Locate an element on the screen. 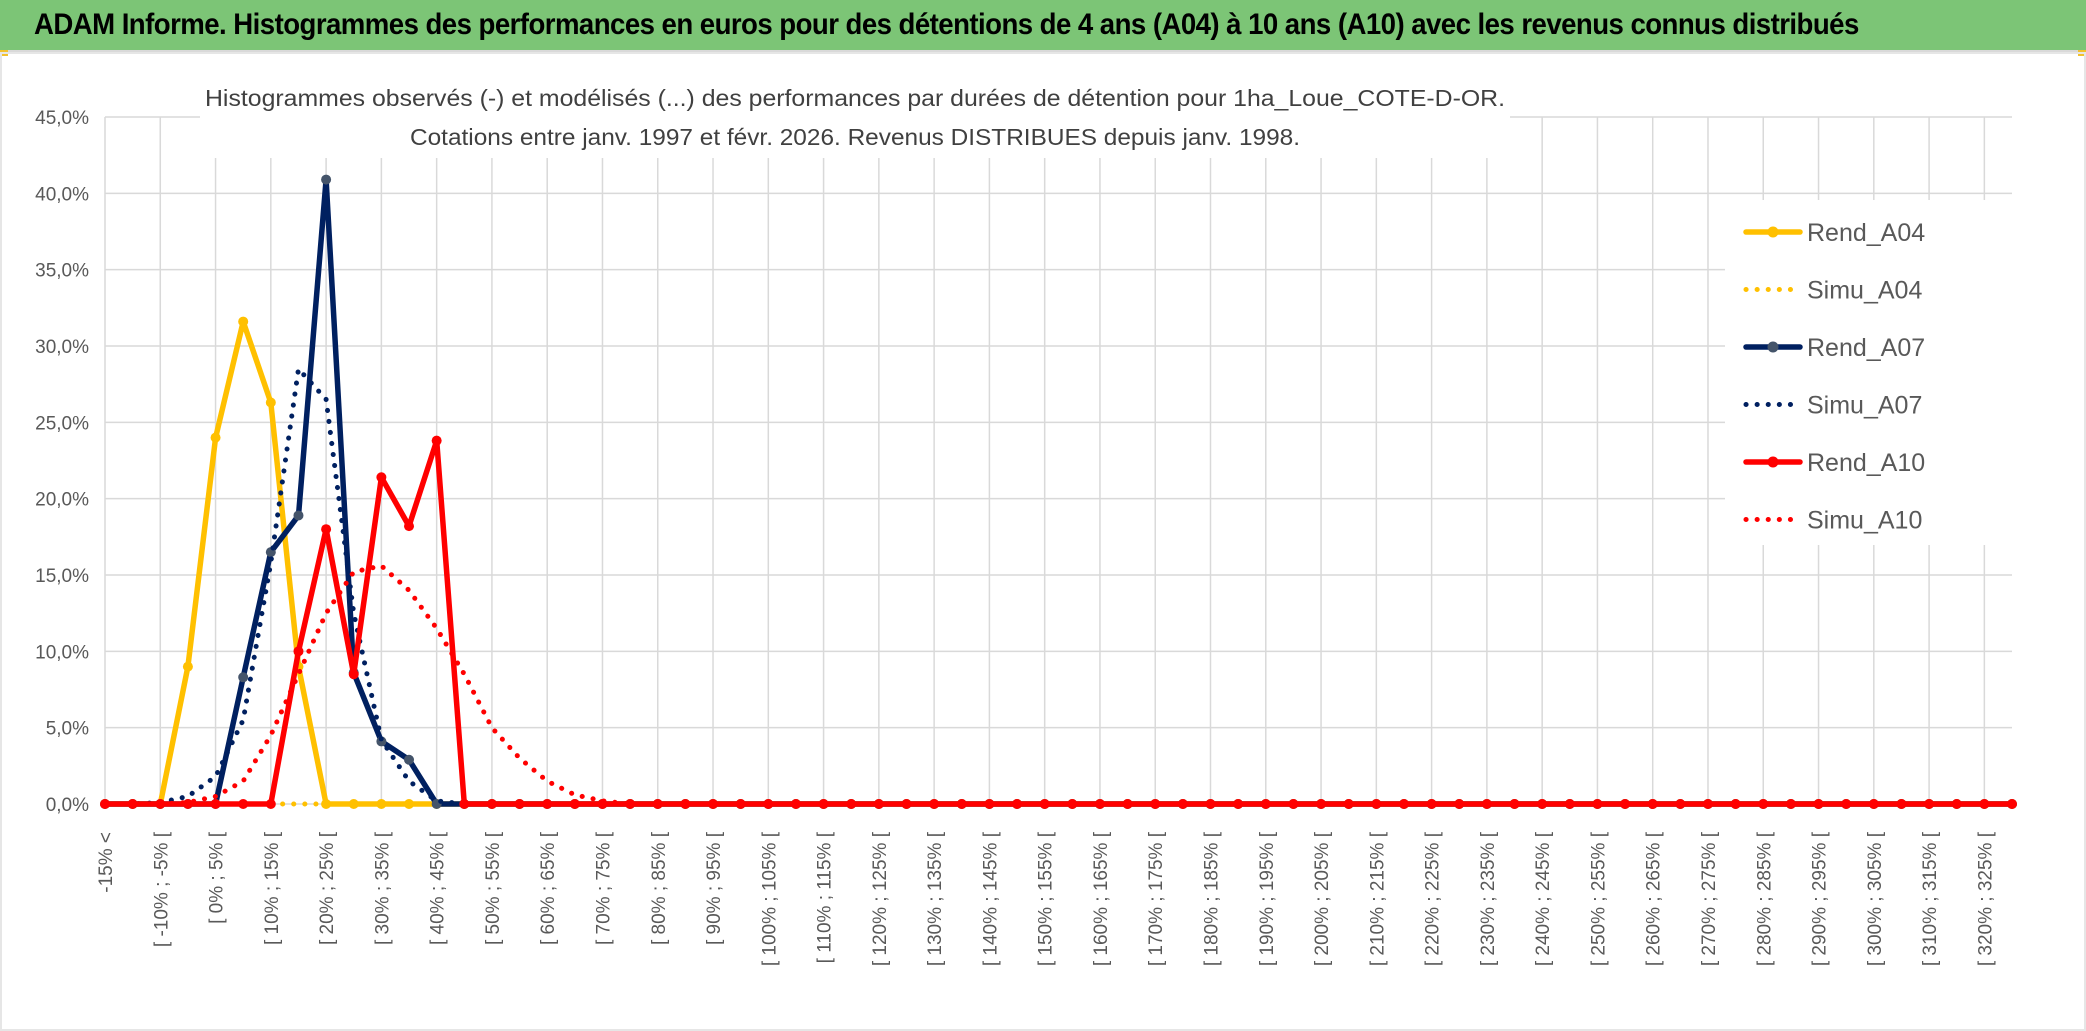 Image resolution: width=2086 pixels, height=1031 pixels. legend-label-rend-a10: Rend_A10 is located at coordinates (1866, 463).